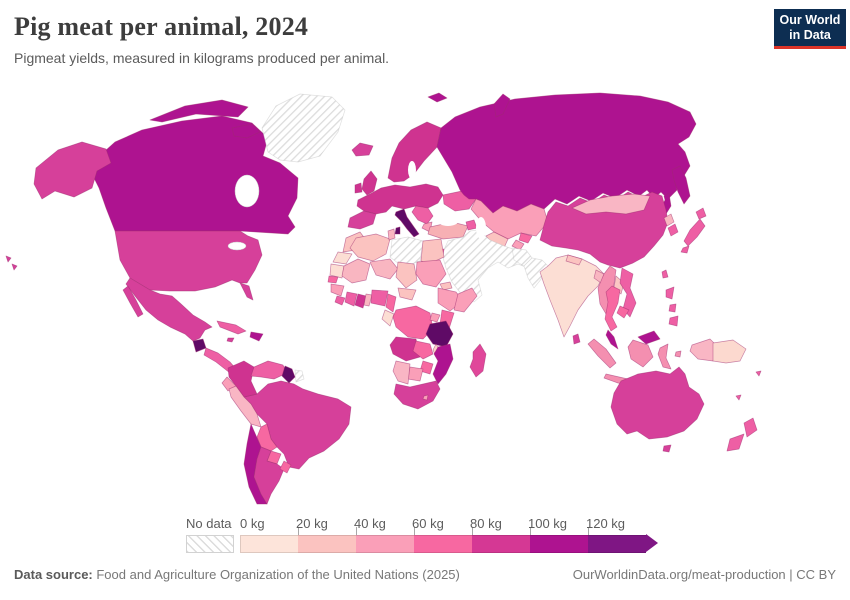 The width and height of the screenshot is (850, 600). What do you see at coordinates (432, 251) in the screenshot?
I see `country-egypt` at bounding box center [432, 251].